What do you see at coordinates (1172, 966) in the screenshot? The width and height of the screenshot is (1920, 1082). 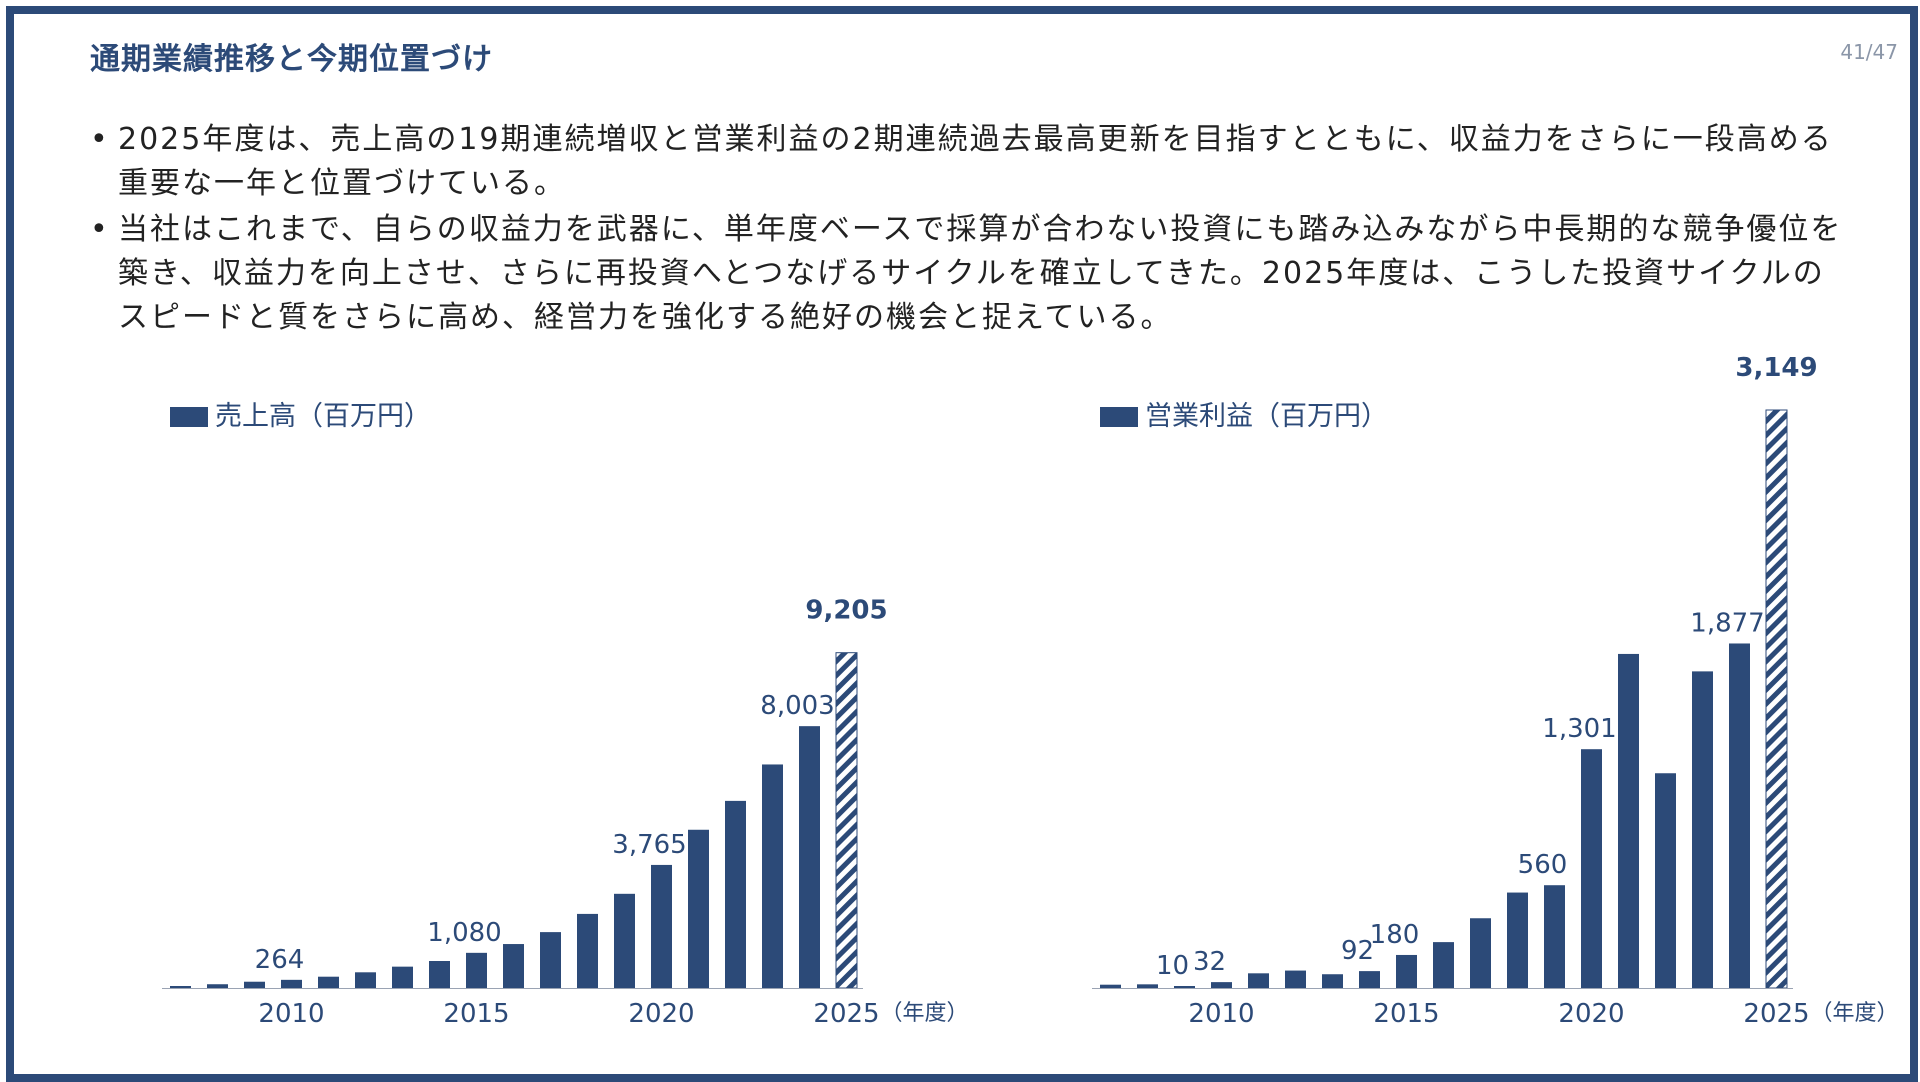 I see `data-label: 10` at bounding box center [1172, 966].